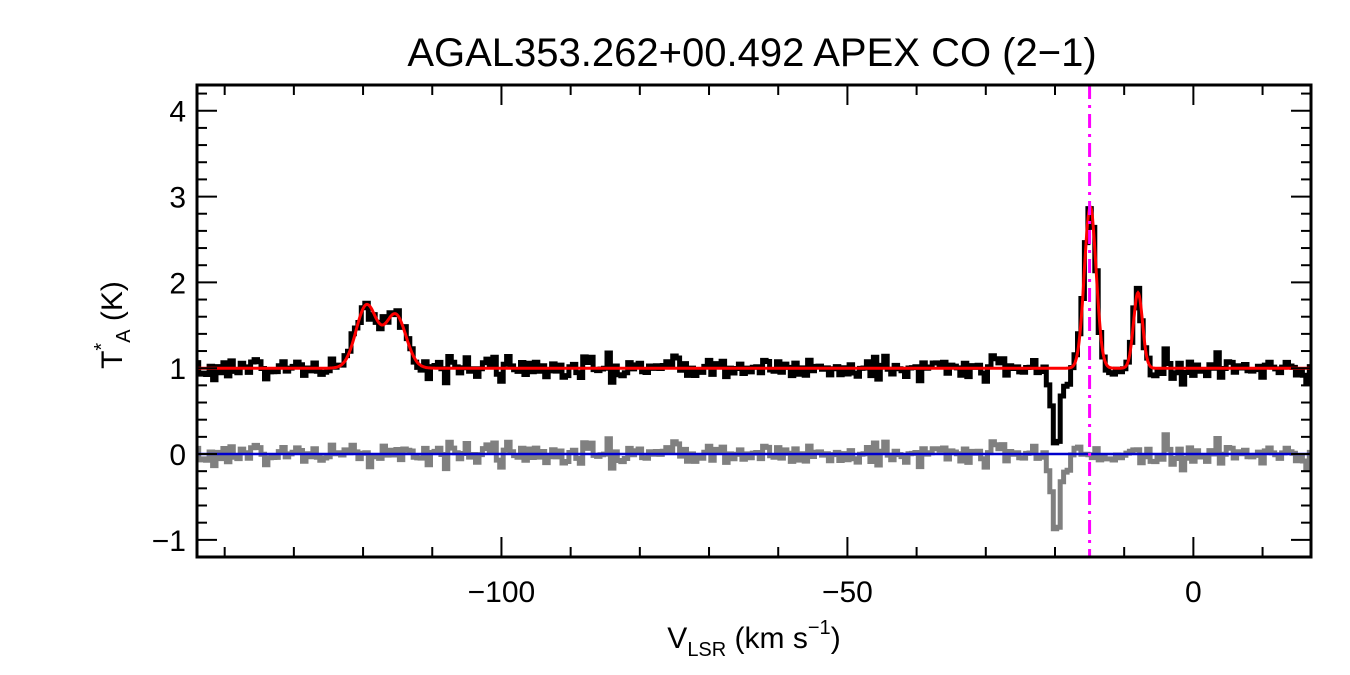 Image resolution: width=1350 pixels, height=675 pixels. What do you see at coordinates (1193, 592) in the screenshot?
I see `x-tick-label: 0` at bounding box center [1193, 592].